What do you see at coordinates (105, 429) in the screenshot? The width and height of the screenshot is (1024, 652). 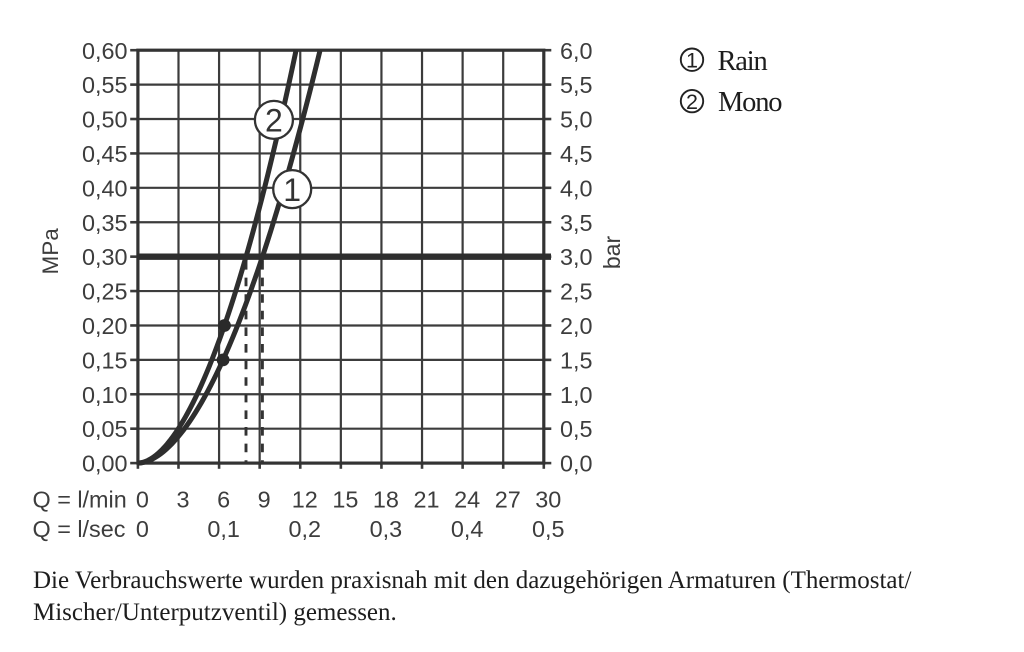 I see `svg-text: 0,05` at bounding box center [105, 429].